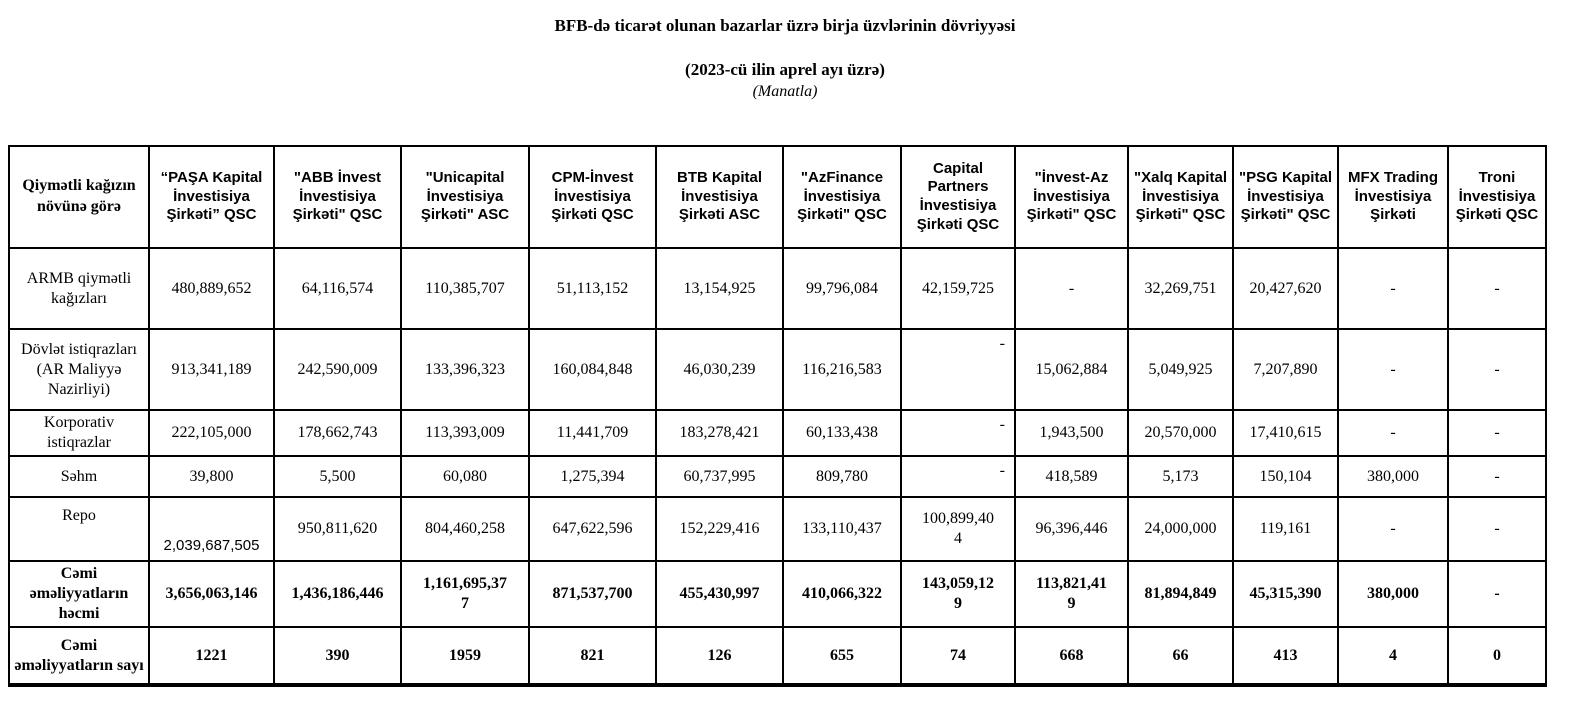 This screenshot has width=1570, height=728. I want to click on data-cell: 5,500, so click(337, 476).